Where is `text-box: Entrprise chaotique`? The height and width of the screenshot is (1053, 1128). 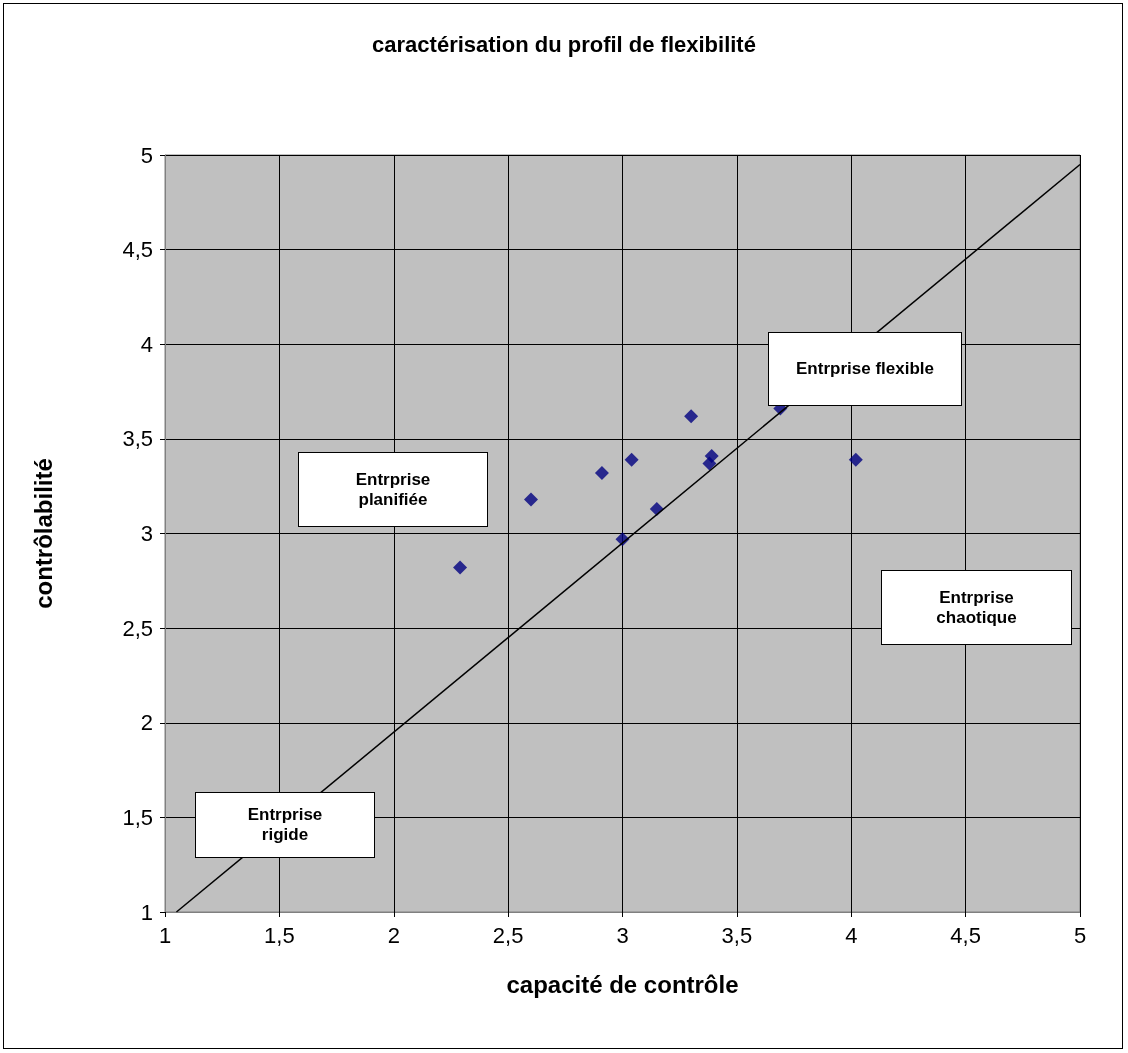
text-box: Entrprise chaotique is located at coordinates (976, 607).